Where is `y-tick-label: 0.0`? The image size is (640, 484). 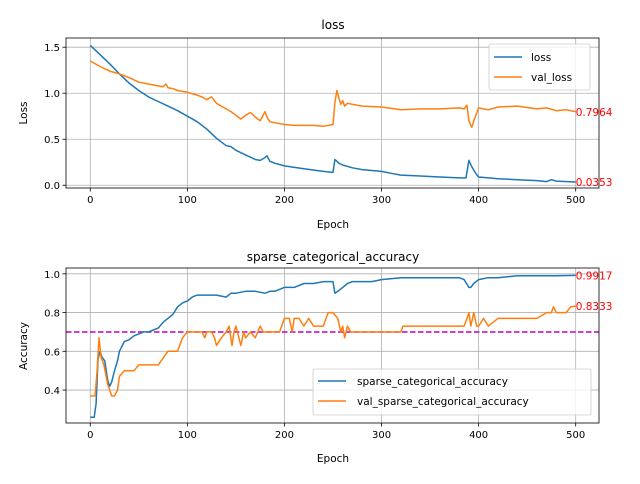
y-tick-label: 0.0 is located at coordinates (52, 186).